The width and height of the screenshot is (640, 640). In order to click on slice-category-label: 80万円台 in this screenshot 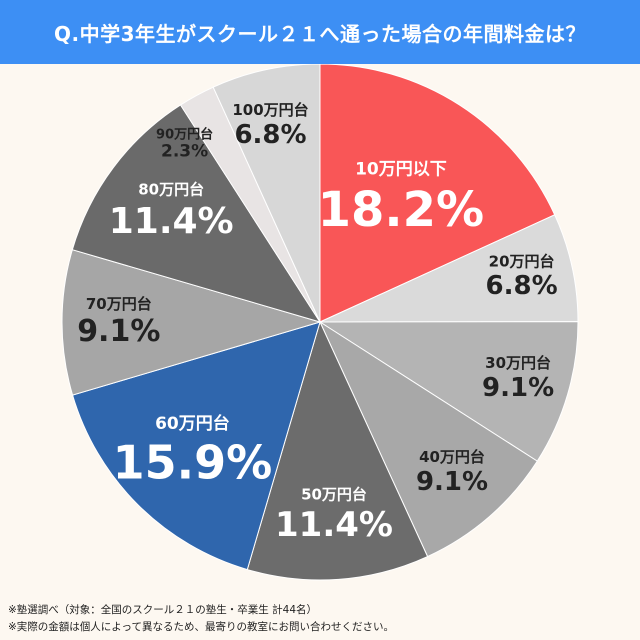, I will do `click(171, 190)`.